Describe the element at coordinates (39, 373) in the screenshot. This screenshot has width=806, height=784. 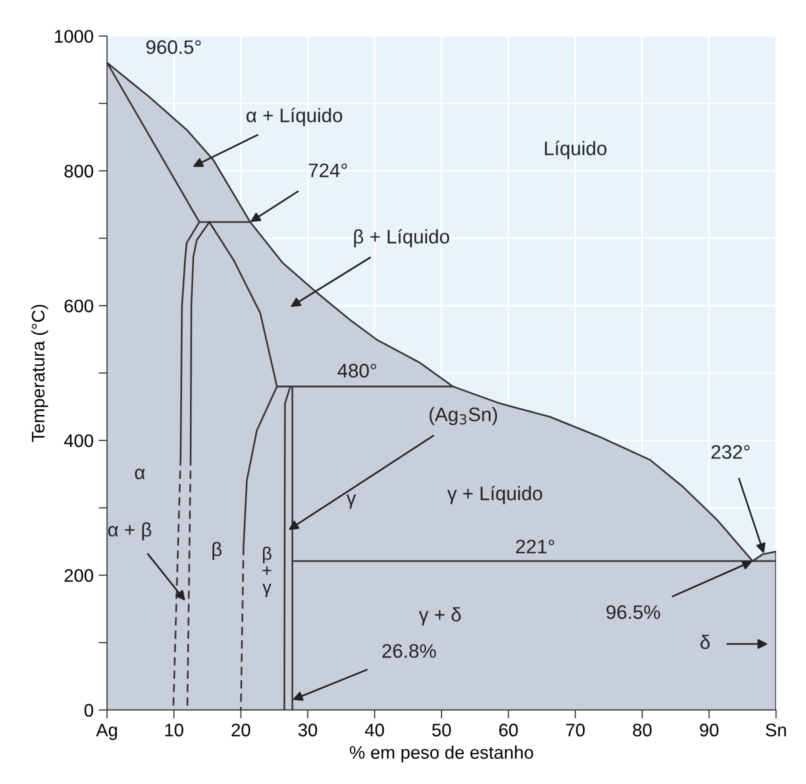
I see `y-axis-title: Temperatura (°C)` at that location.